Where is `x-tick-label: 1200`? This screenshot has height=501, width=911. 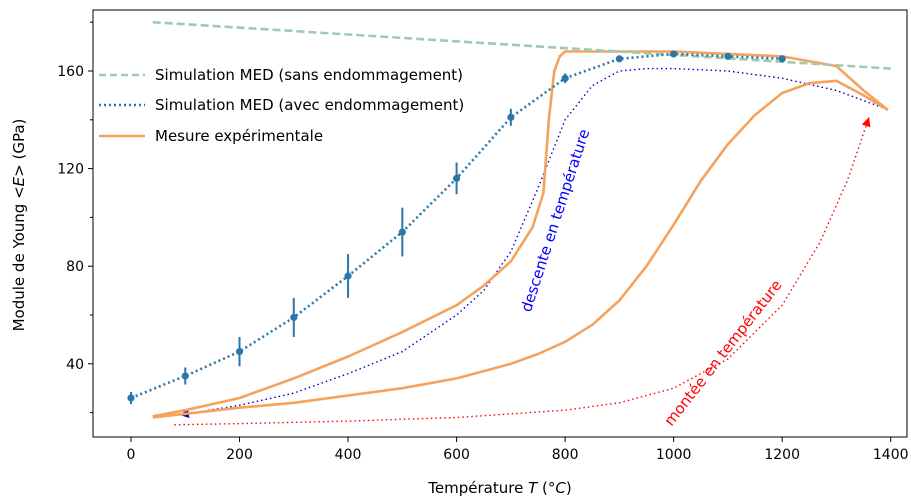 x-tick-label: 1200 is located at coordinates (782, 455).